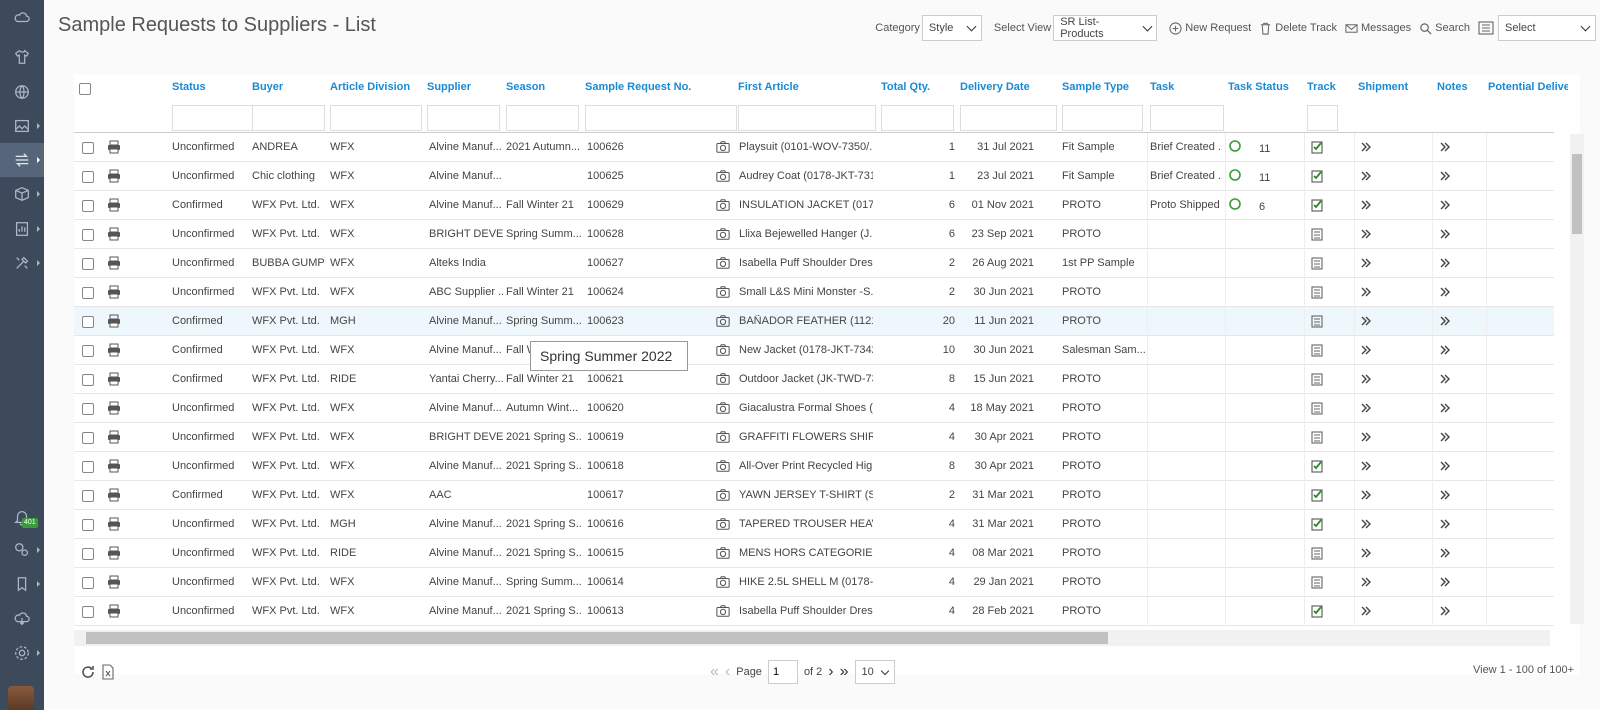 The width and height of the screenshot is (1600, 710). What do you see at coordinates (995, 87) in the screenshot?
I see `column-header-delivery-date: Delivery Date` at bounding box center [995, 87].